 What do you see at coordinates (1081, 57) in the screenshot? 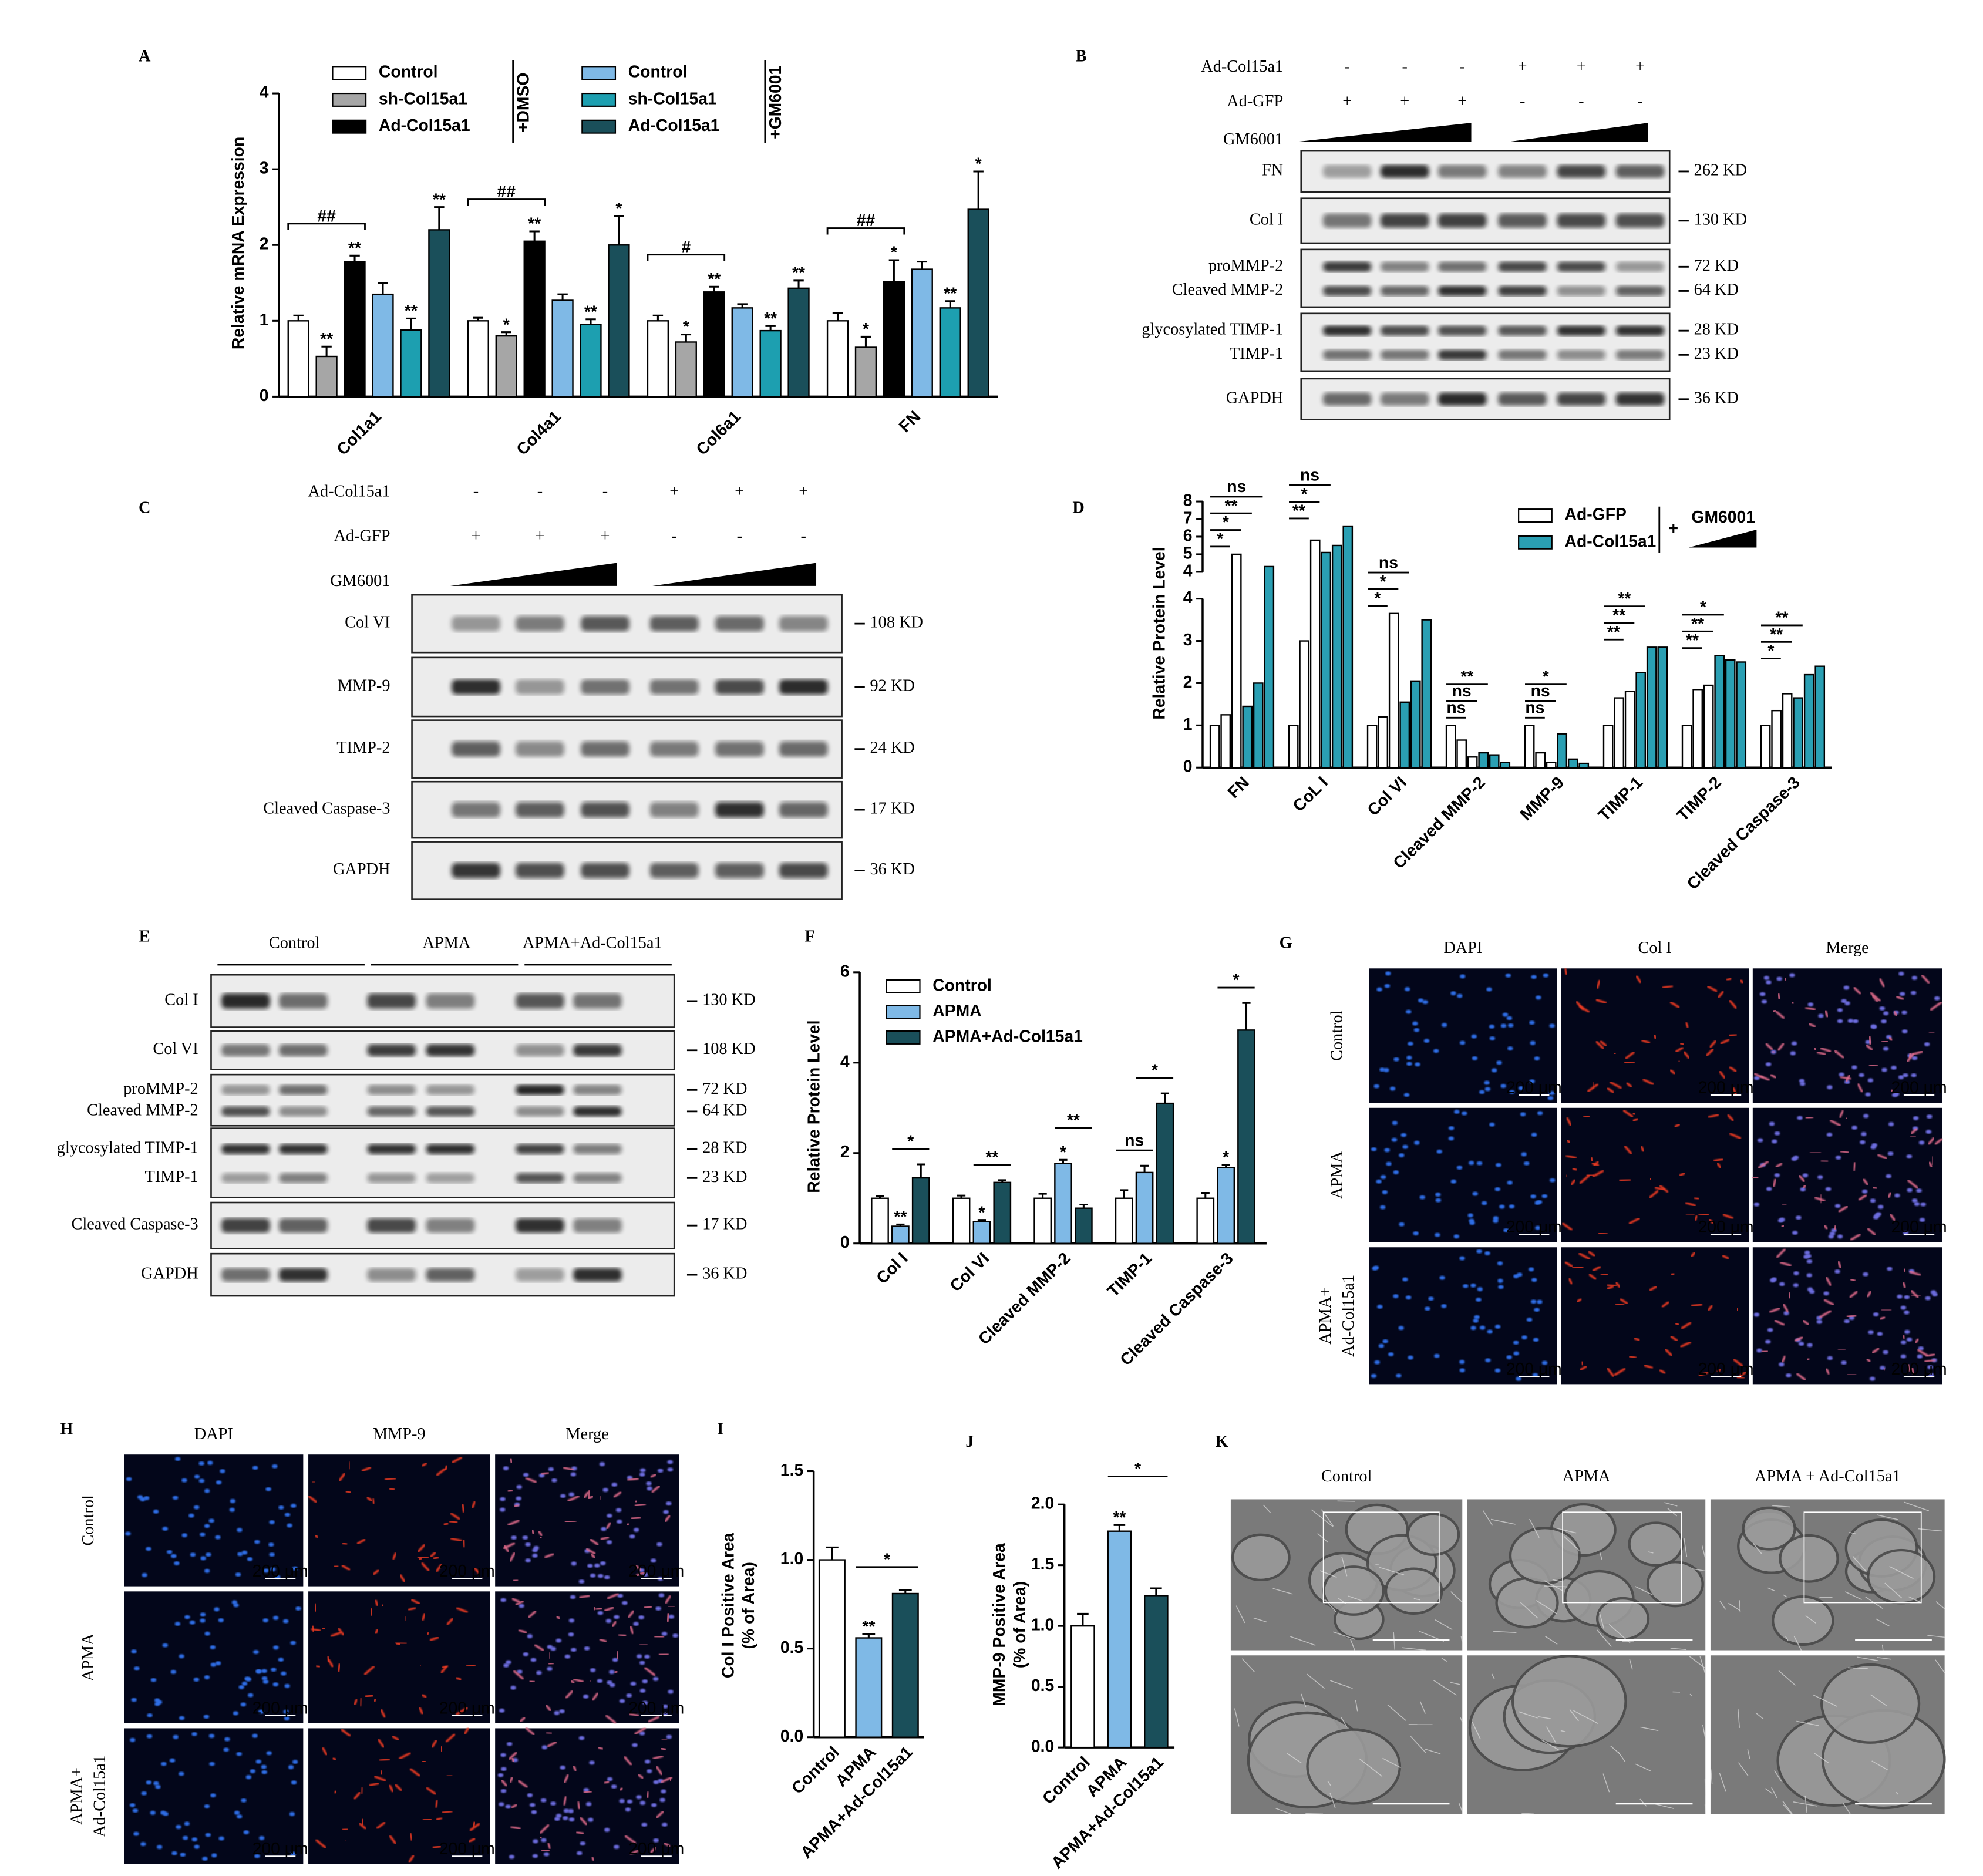
I see `panel-label: B` at bounding box center [1081, 57].